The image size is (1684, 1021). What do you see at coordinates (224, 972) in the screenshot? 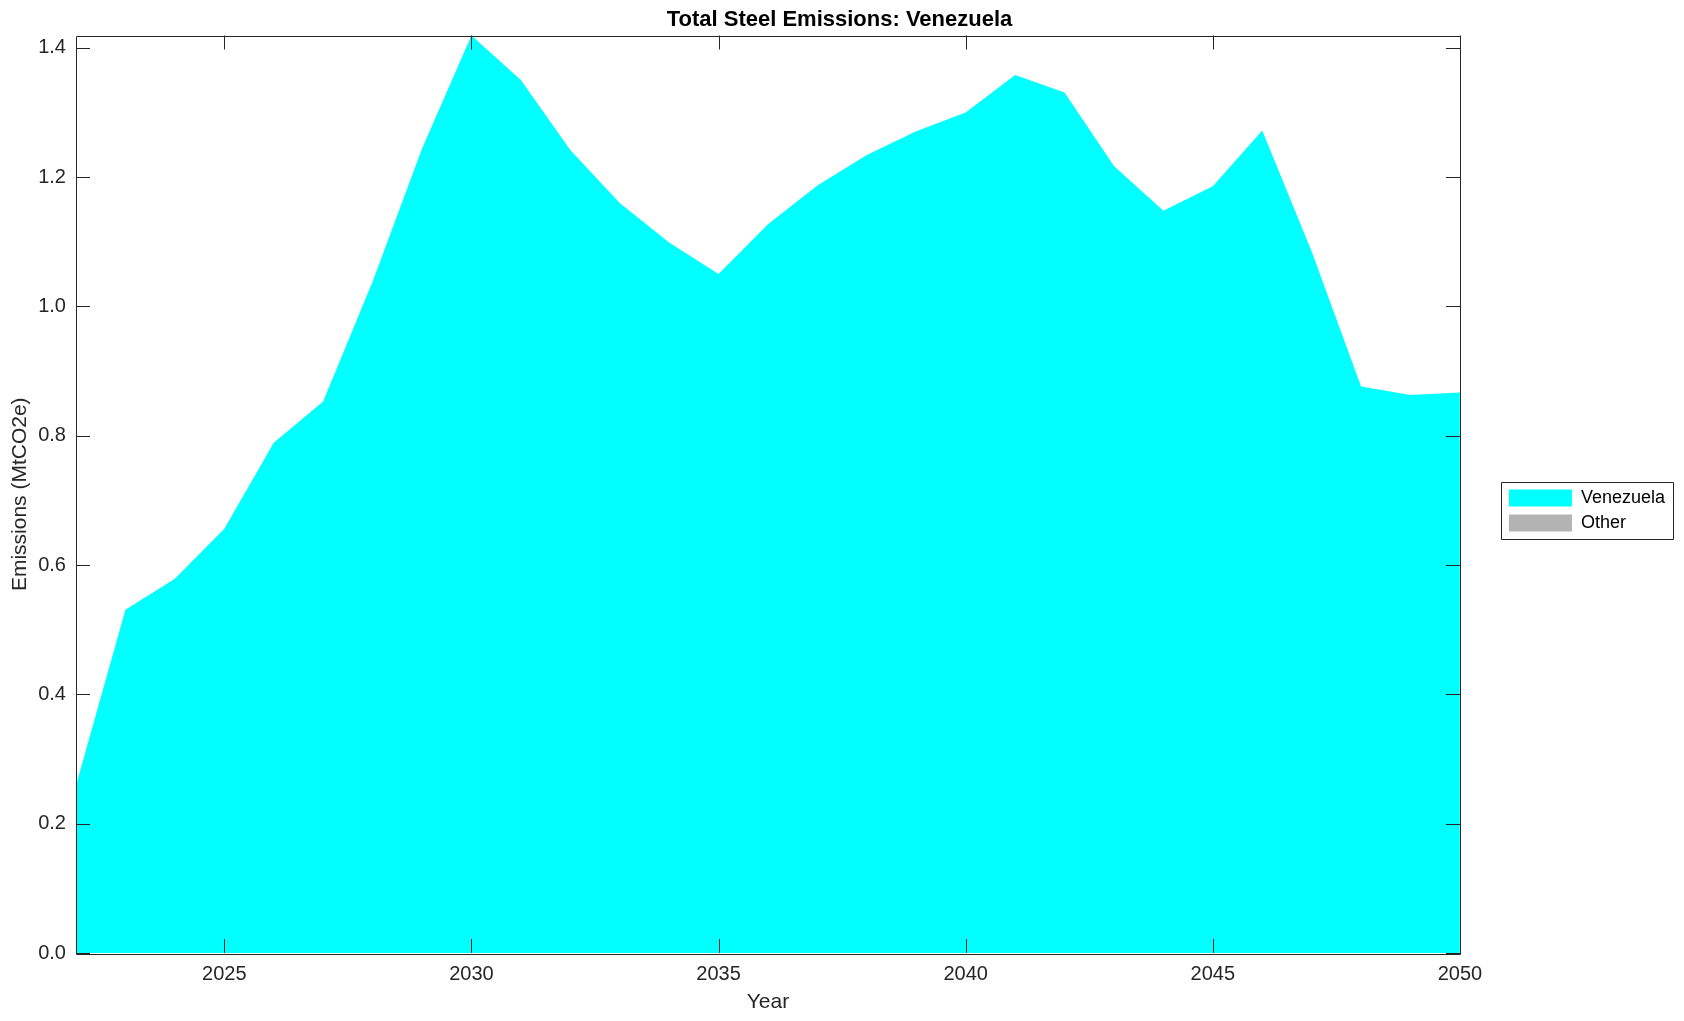
I see `x-tick-label: 2025` at bounding box center [224, 972].